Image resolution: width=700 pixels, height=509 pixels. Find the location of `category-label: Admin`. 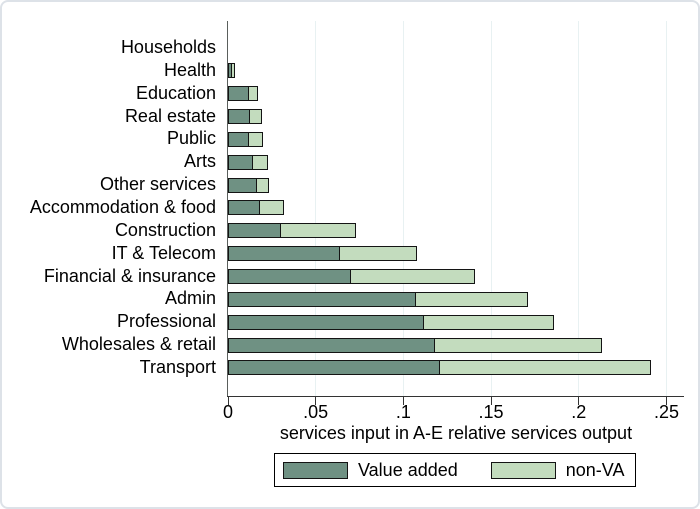

category-label: Admin is located at coordinates (190, 298).